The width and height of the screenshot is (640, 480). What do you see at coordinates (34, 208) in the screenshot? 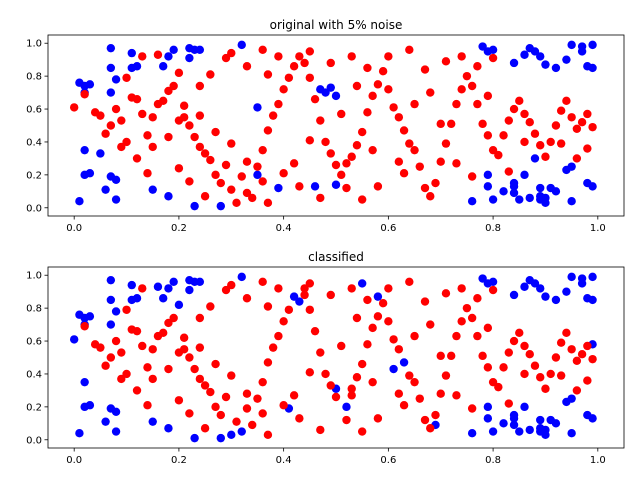
I see `y-tick-label: 0.0` at bounding box center [34, 208].